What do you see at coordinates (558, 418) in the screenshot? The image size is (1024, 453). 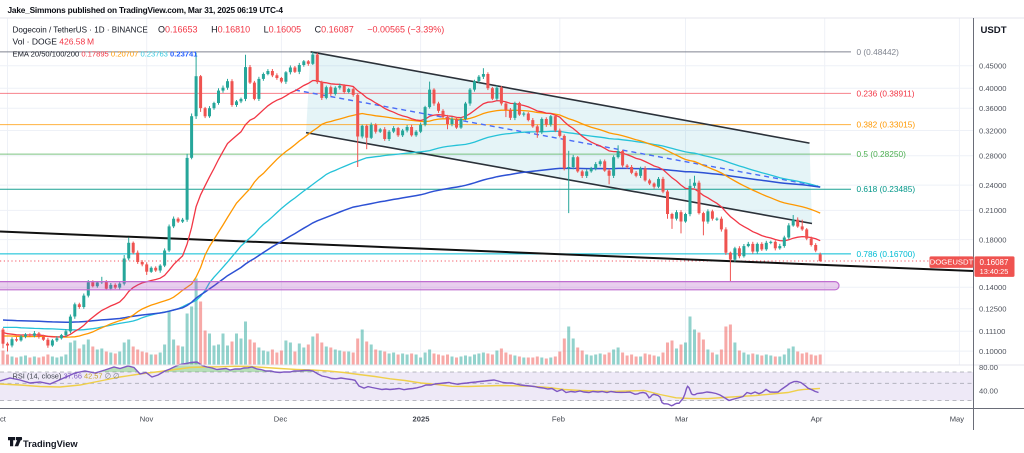 I see `svg-text: Feb` at bounding box center [558, 418].